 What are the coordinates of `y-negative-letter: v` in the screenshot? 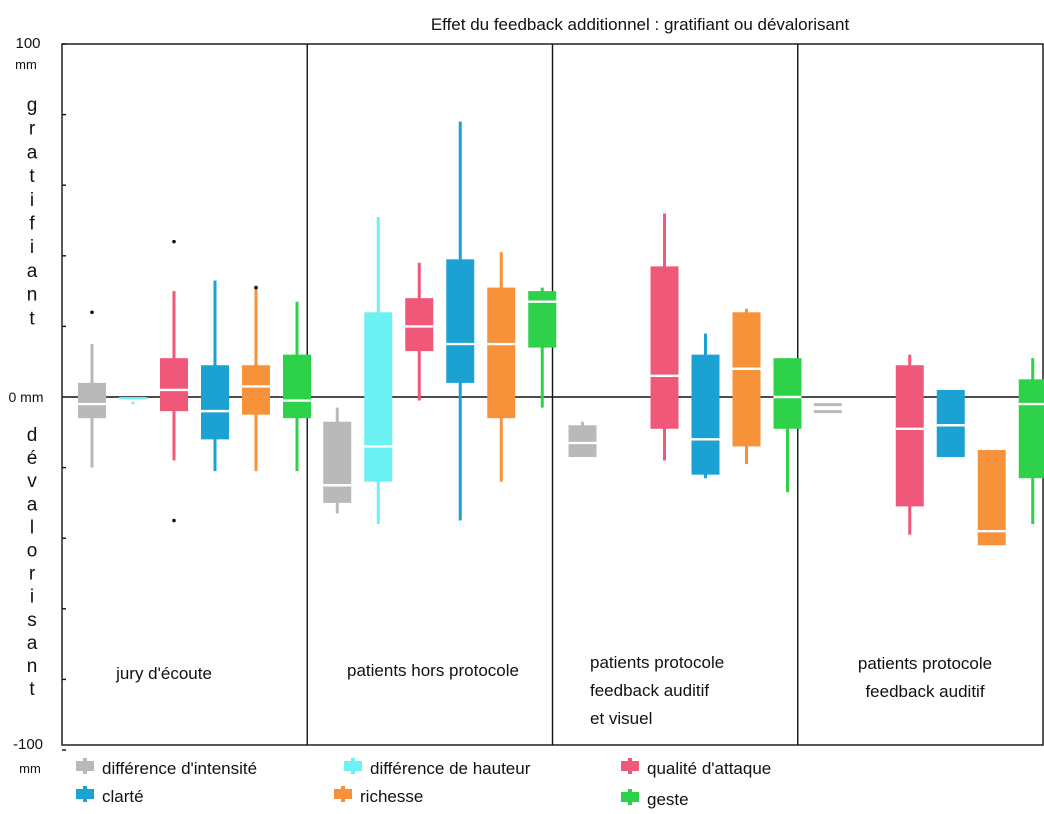 It's located at (32, 481).